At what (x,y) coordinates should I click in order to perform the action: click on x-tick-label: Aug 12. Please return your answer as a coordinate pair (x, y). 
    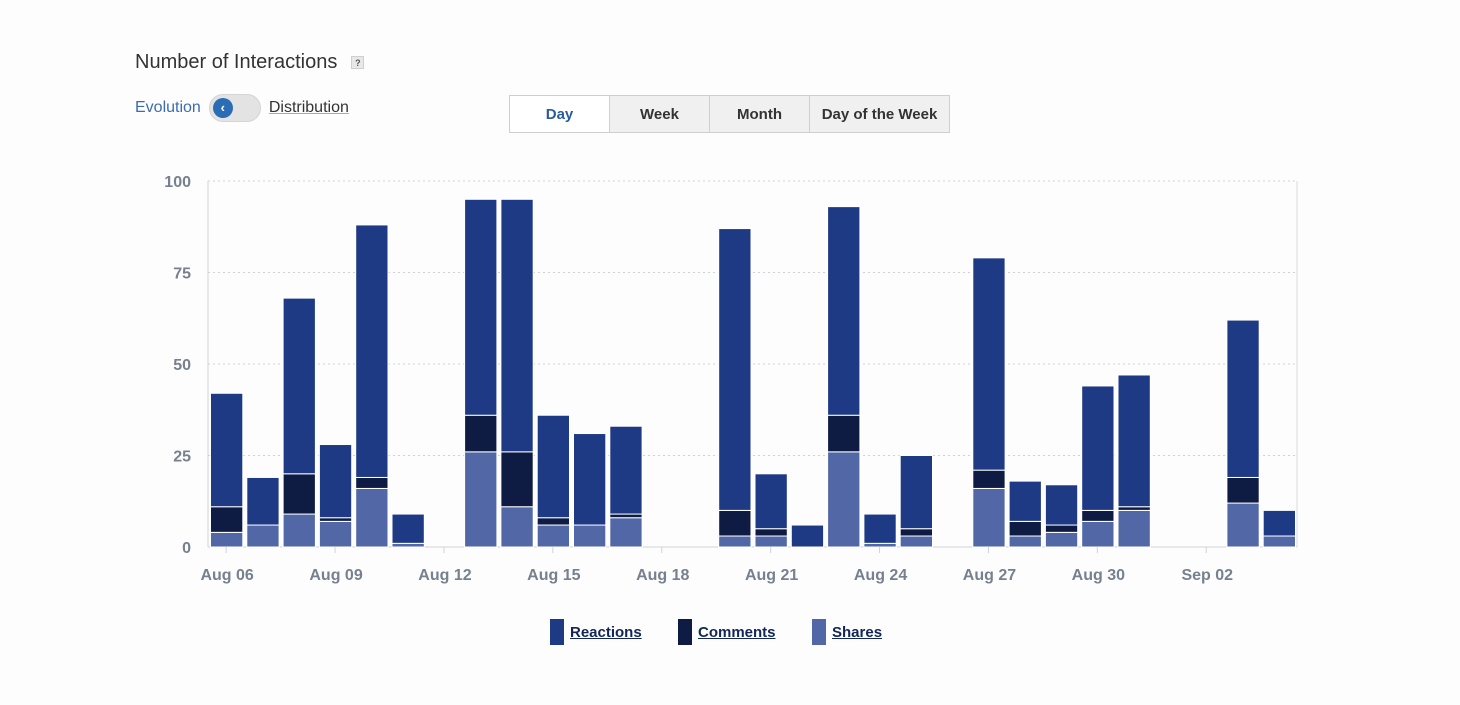
    Looking at the image, I should click on (444, 575).